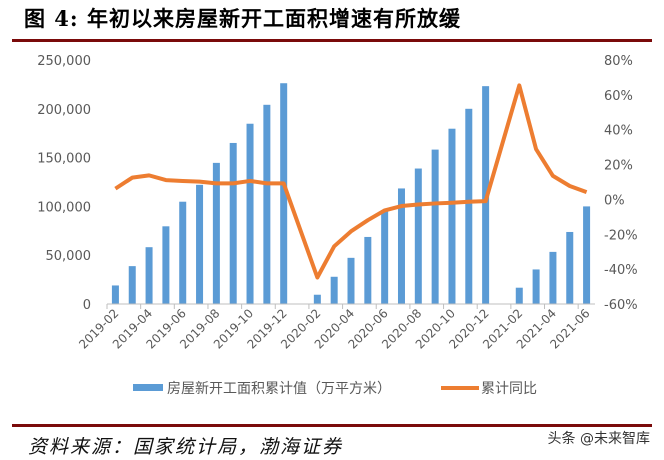  I want to click on bottom-rule, so click(332, 425).